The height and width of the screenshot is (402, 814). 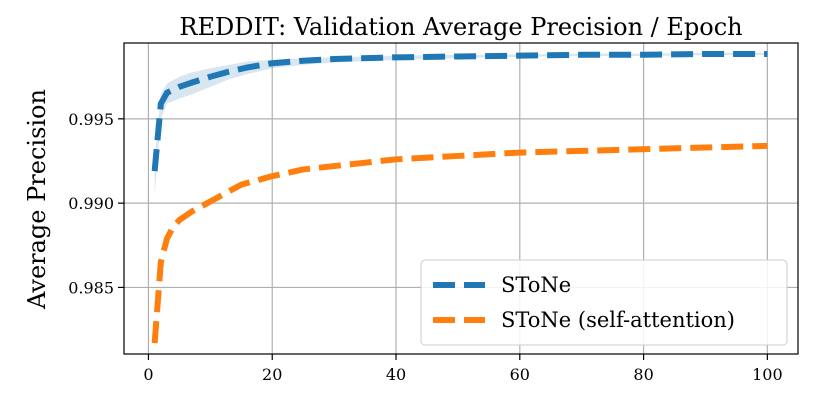 What do you see at coordinates (272, 374) in the screenshot?
I see `x-tick-label: 20` at bounding box center [272, 374].